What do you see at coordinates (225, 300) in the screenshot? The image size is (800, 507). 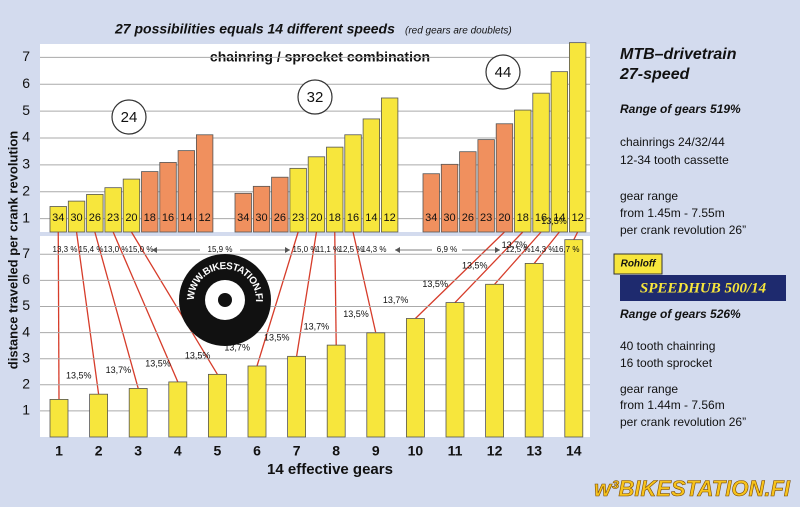 I see `logo-center` at bounding box center [225, 300].